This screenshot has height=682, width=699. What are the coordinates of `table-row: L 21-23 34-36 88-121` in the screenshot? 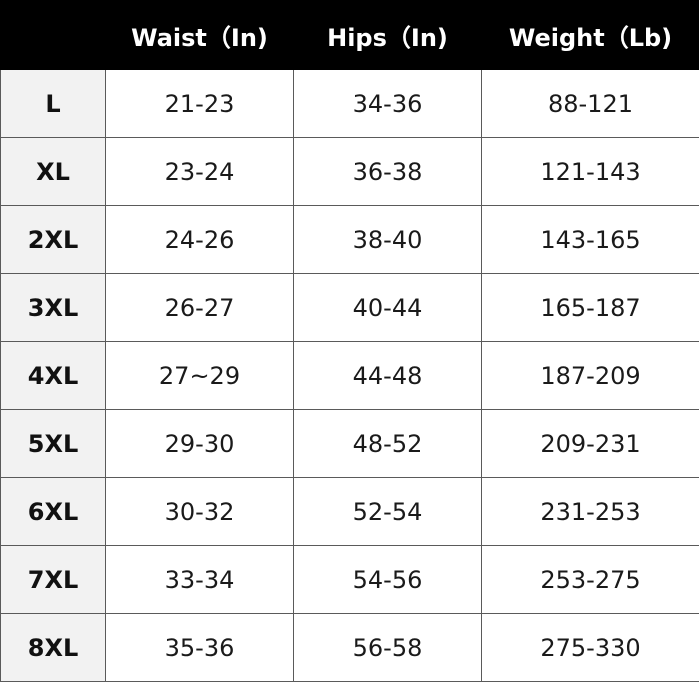 It's located at (350, 104).